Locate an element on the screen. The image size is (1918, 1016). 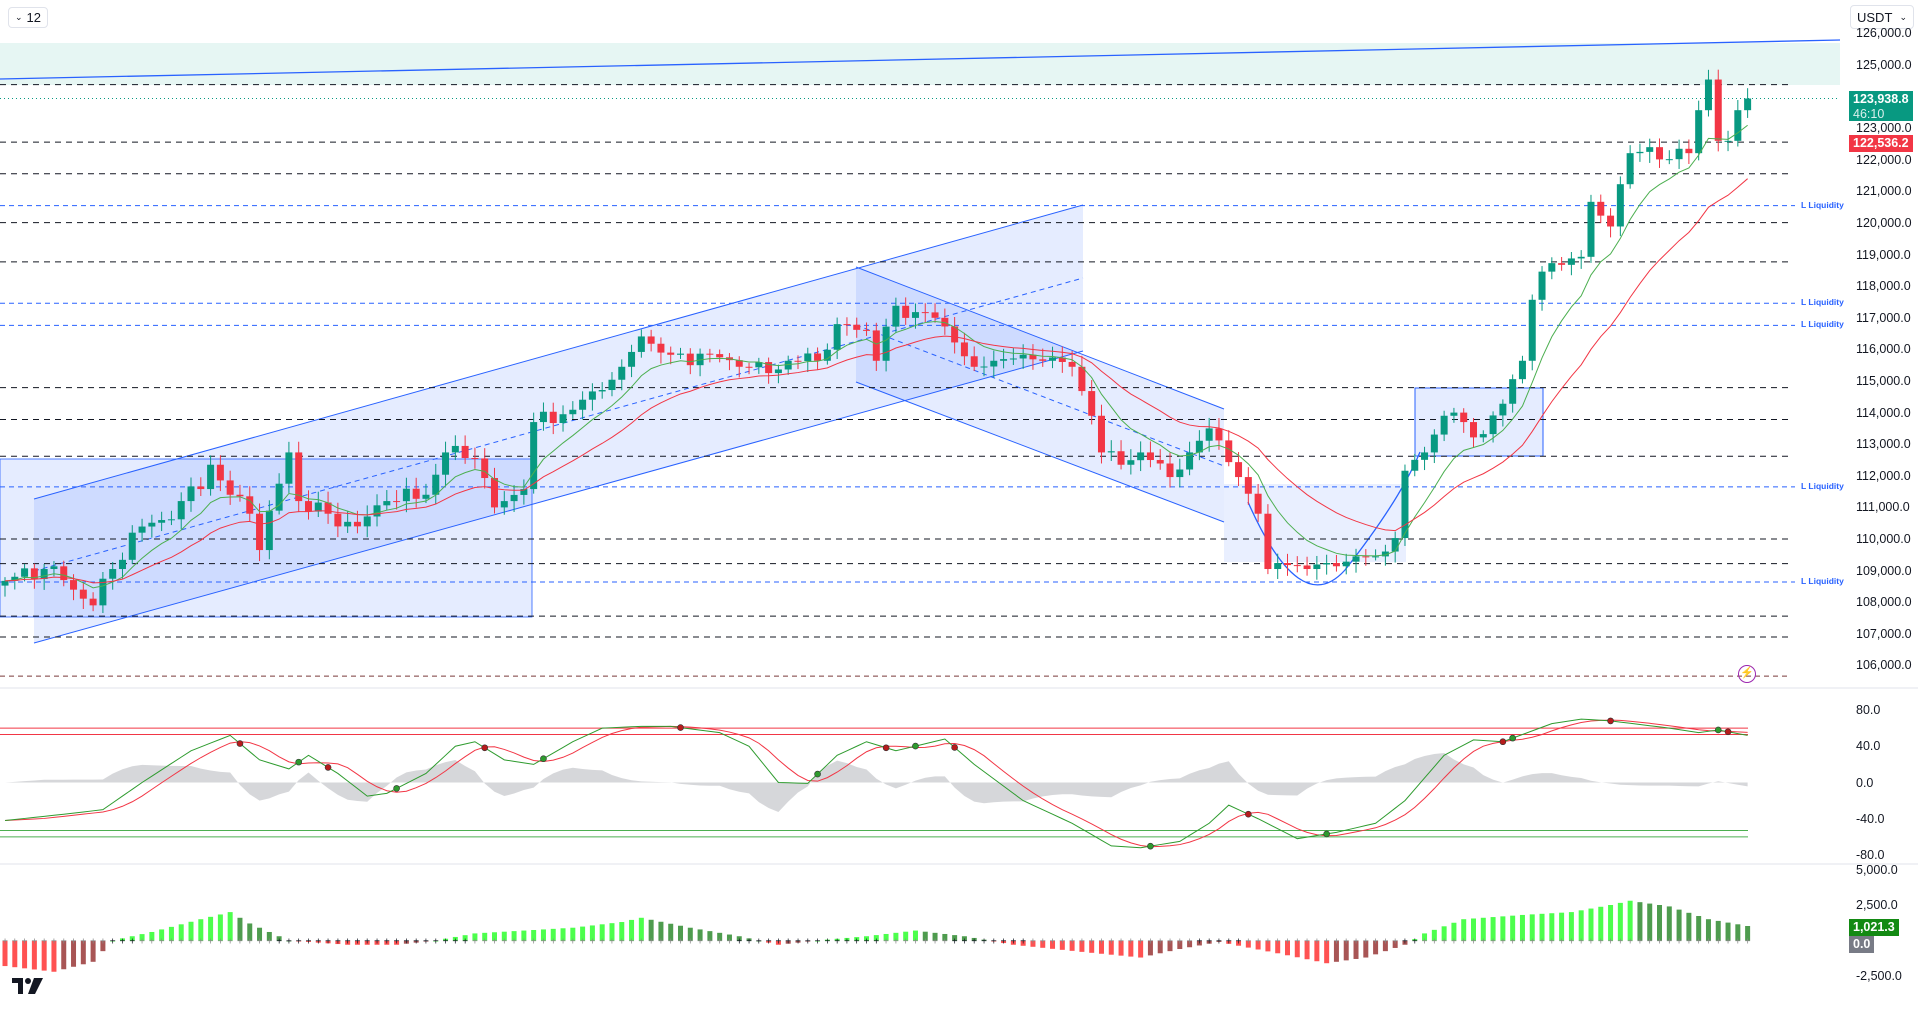
price-tick-label: 126,000.0 is located at coordinates (1884, 33).